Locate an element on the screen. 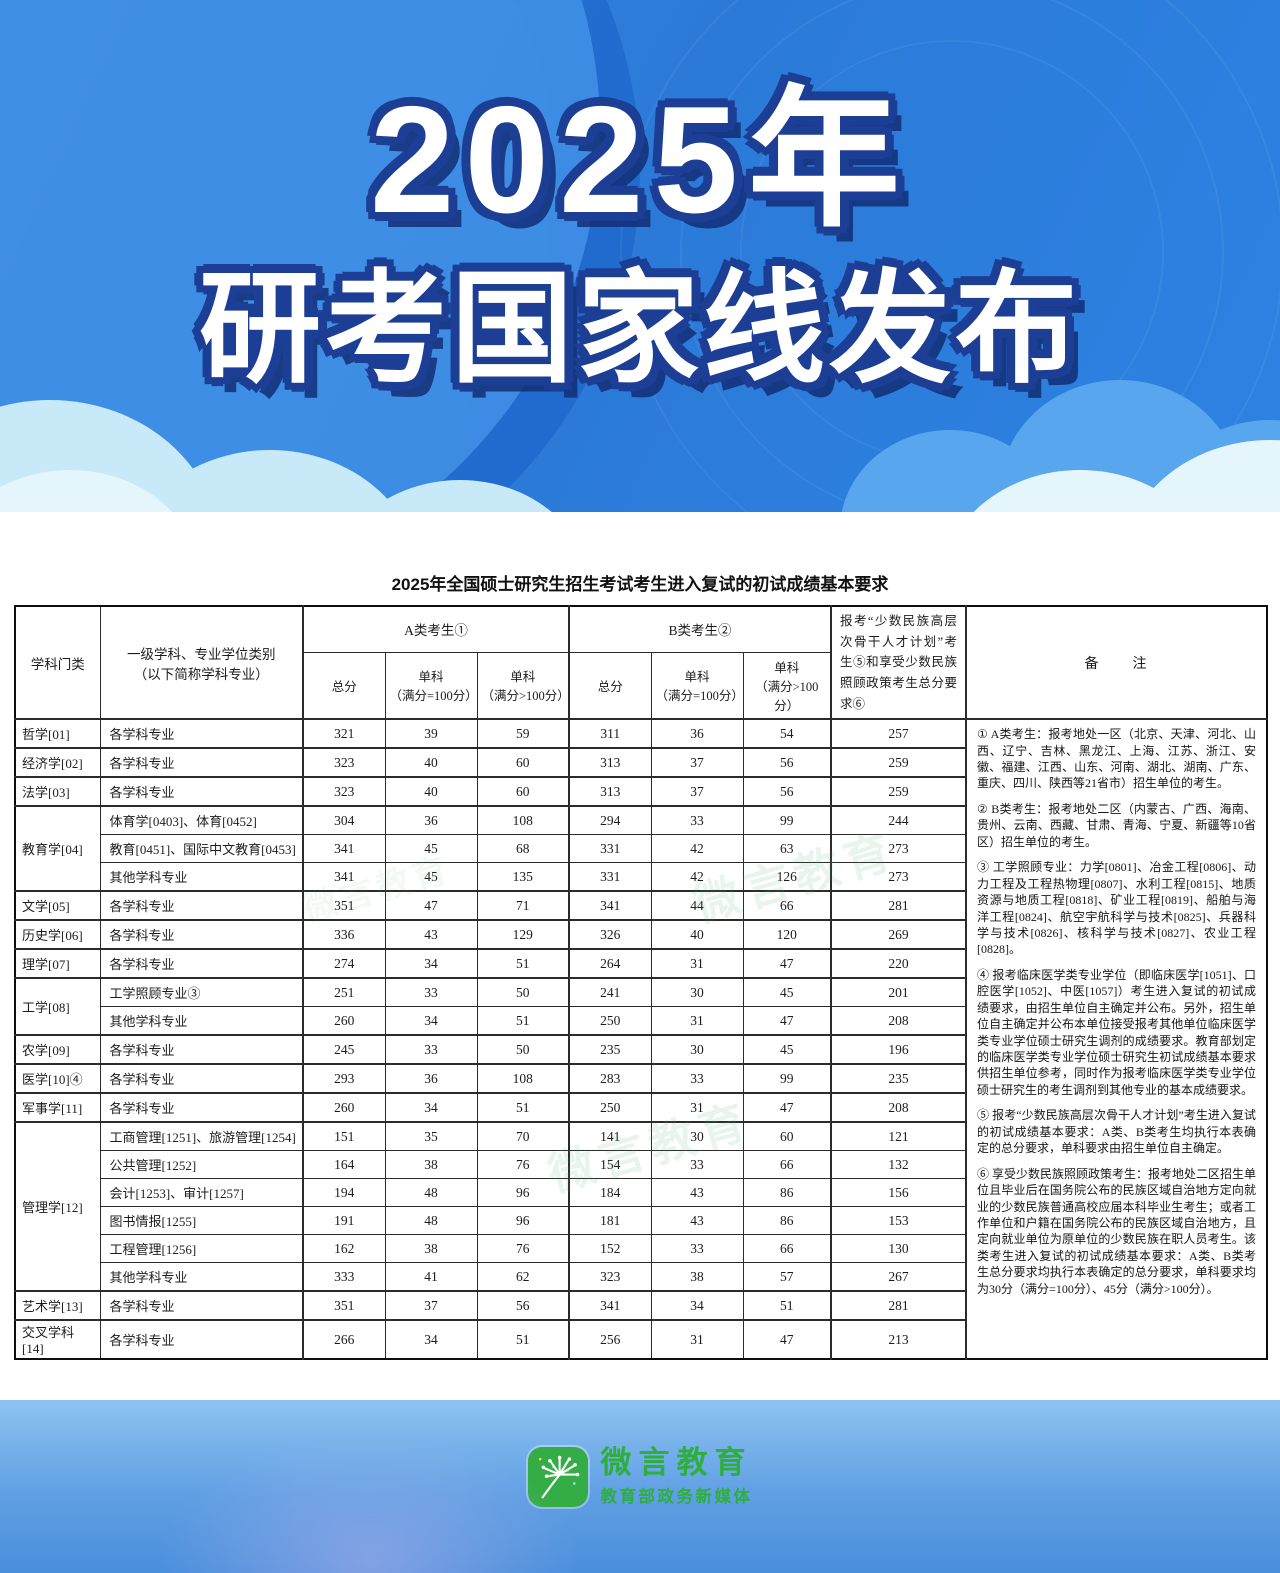 This screenshot has height=1573, width=1280. minority-score-cell: 273 is located at coordinates (898, 849).